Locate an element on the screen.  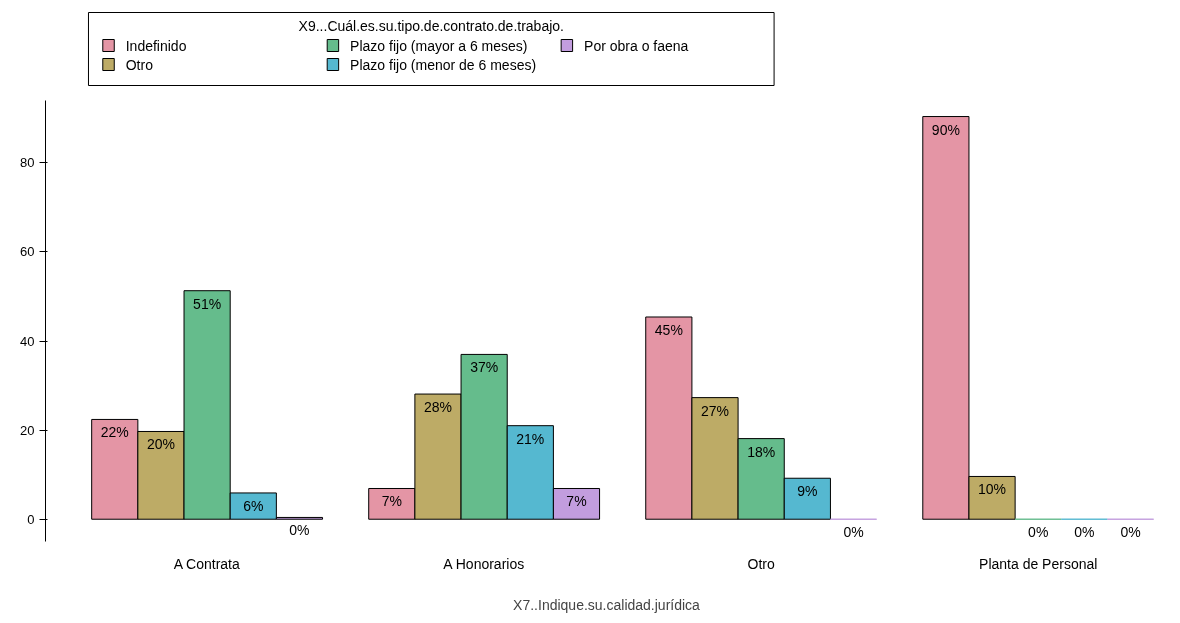
data-label: 51% is located at coordinates (207, 303).